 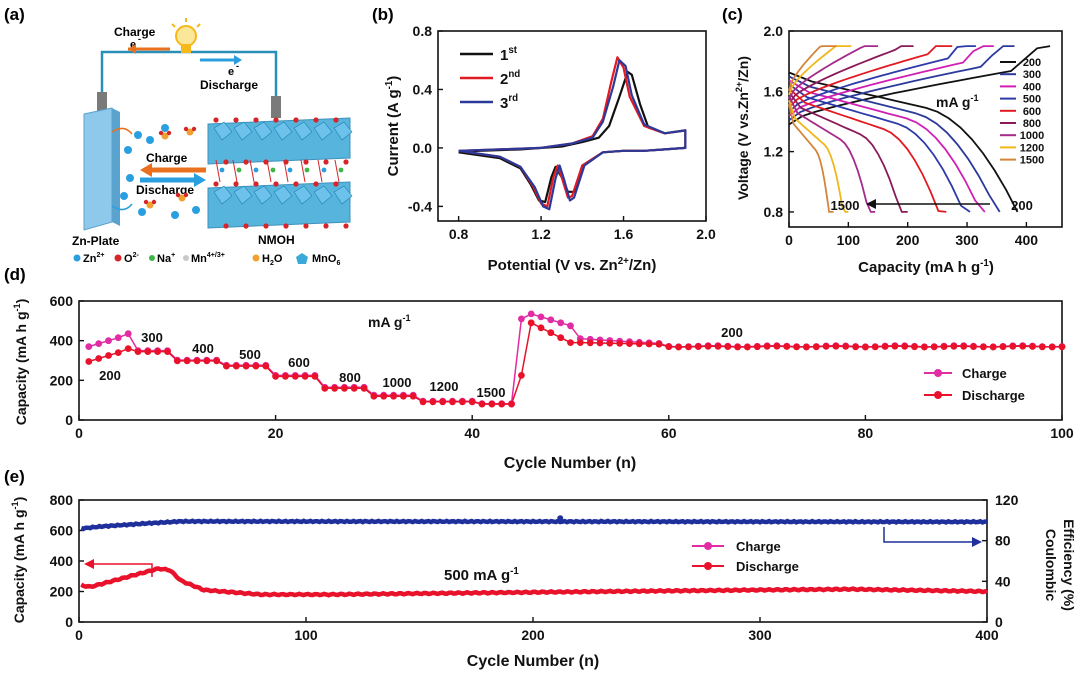 What do you see at coordinates (186, 35) in the screenshot?
I see `light-bulb-icon` at bounding box center [186, 35].